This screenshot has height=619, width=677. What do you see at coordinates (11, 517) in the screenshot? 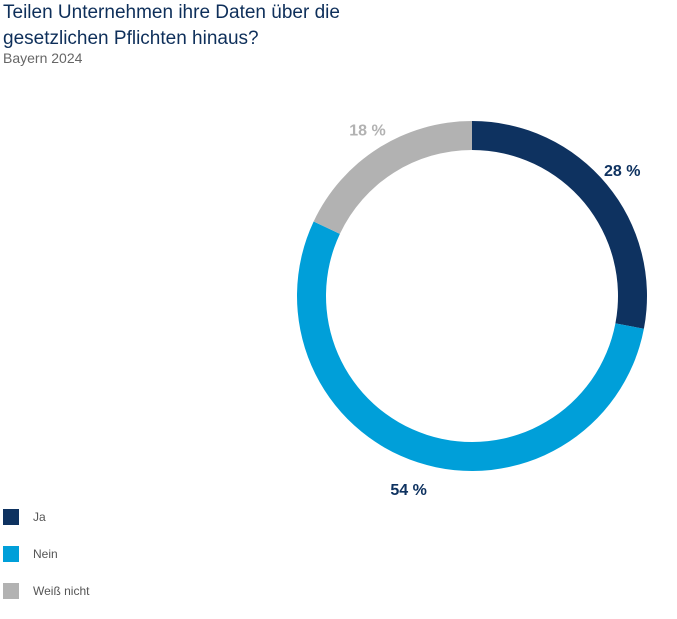
I see `legend-swatch-ja` at bounding box center [11, 517].